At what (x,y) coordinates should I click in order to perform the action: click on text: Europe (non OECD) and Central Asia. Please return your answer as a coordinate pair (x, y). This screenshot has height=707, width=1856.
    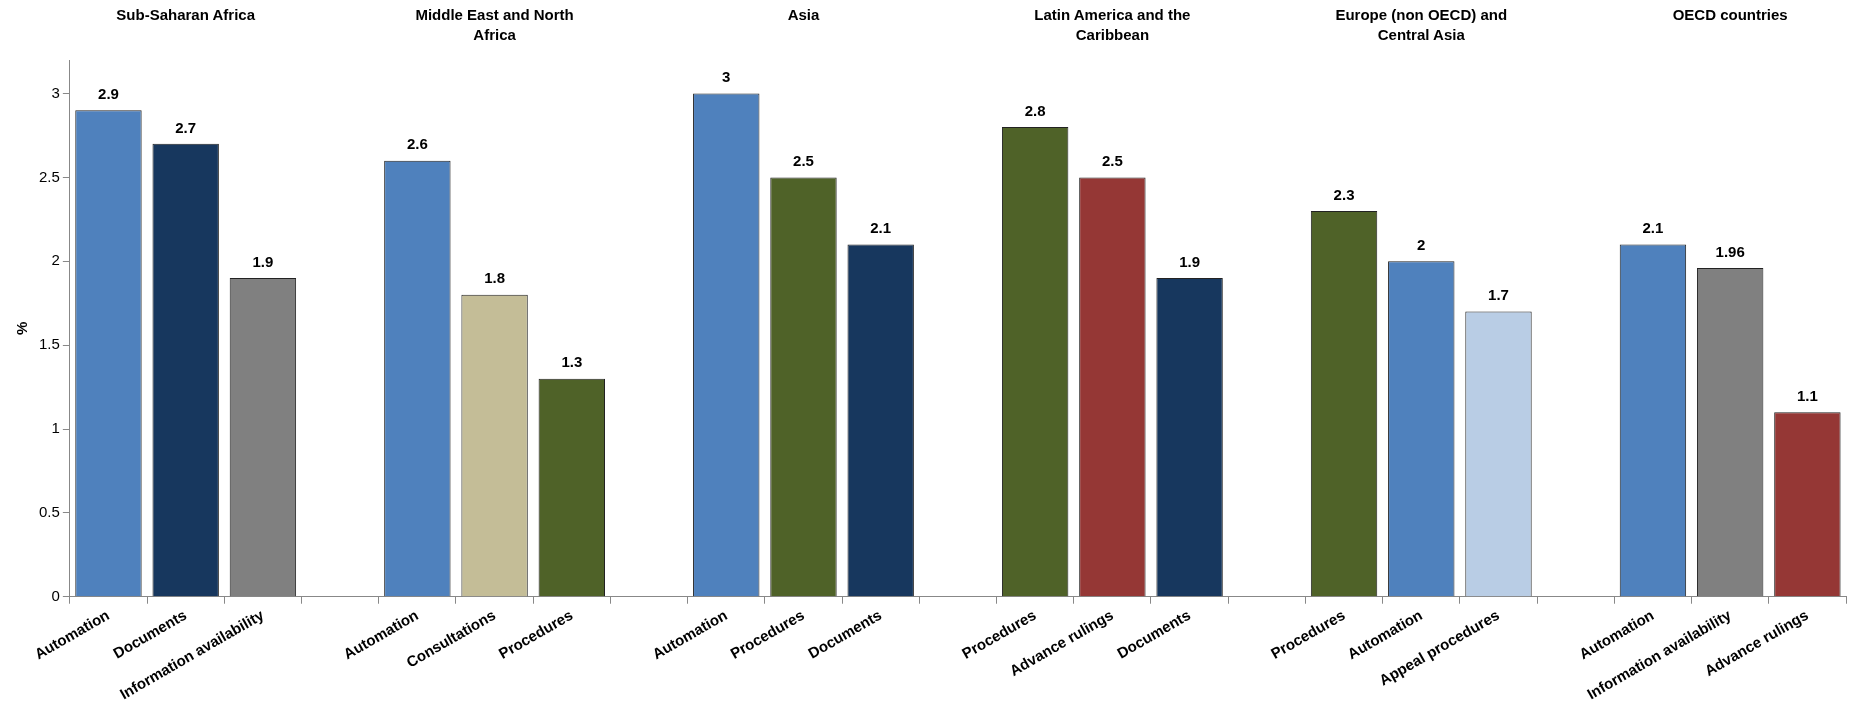
    Looking at the image, I should click on (1421, 24).